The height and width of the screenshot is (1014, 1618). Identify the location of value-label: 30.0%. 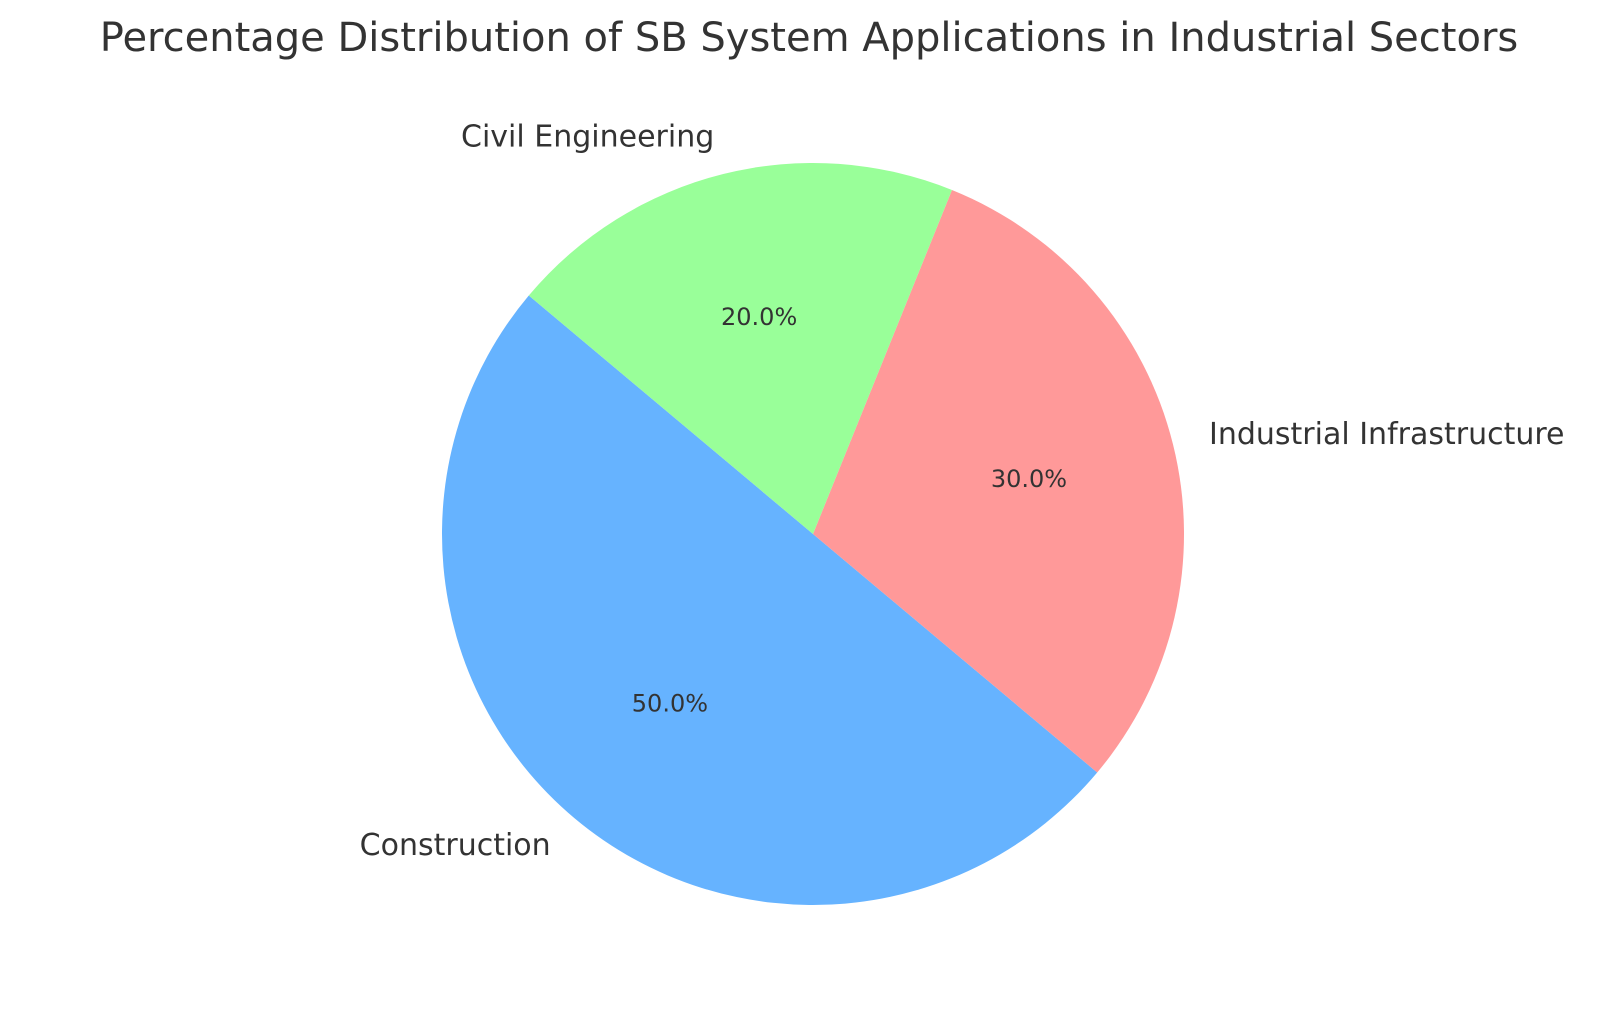
(1029, 479).